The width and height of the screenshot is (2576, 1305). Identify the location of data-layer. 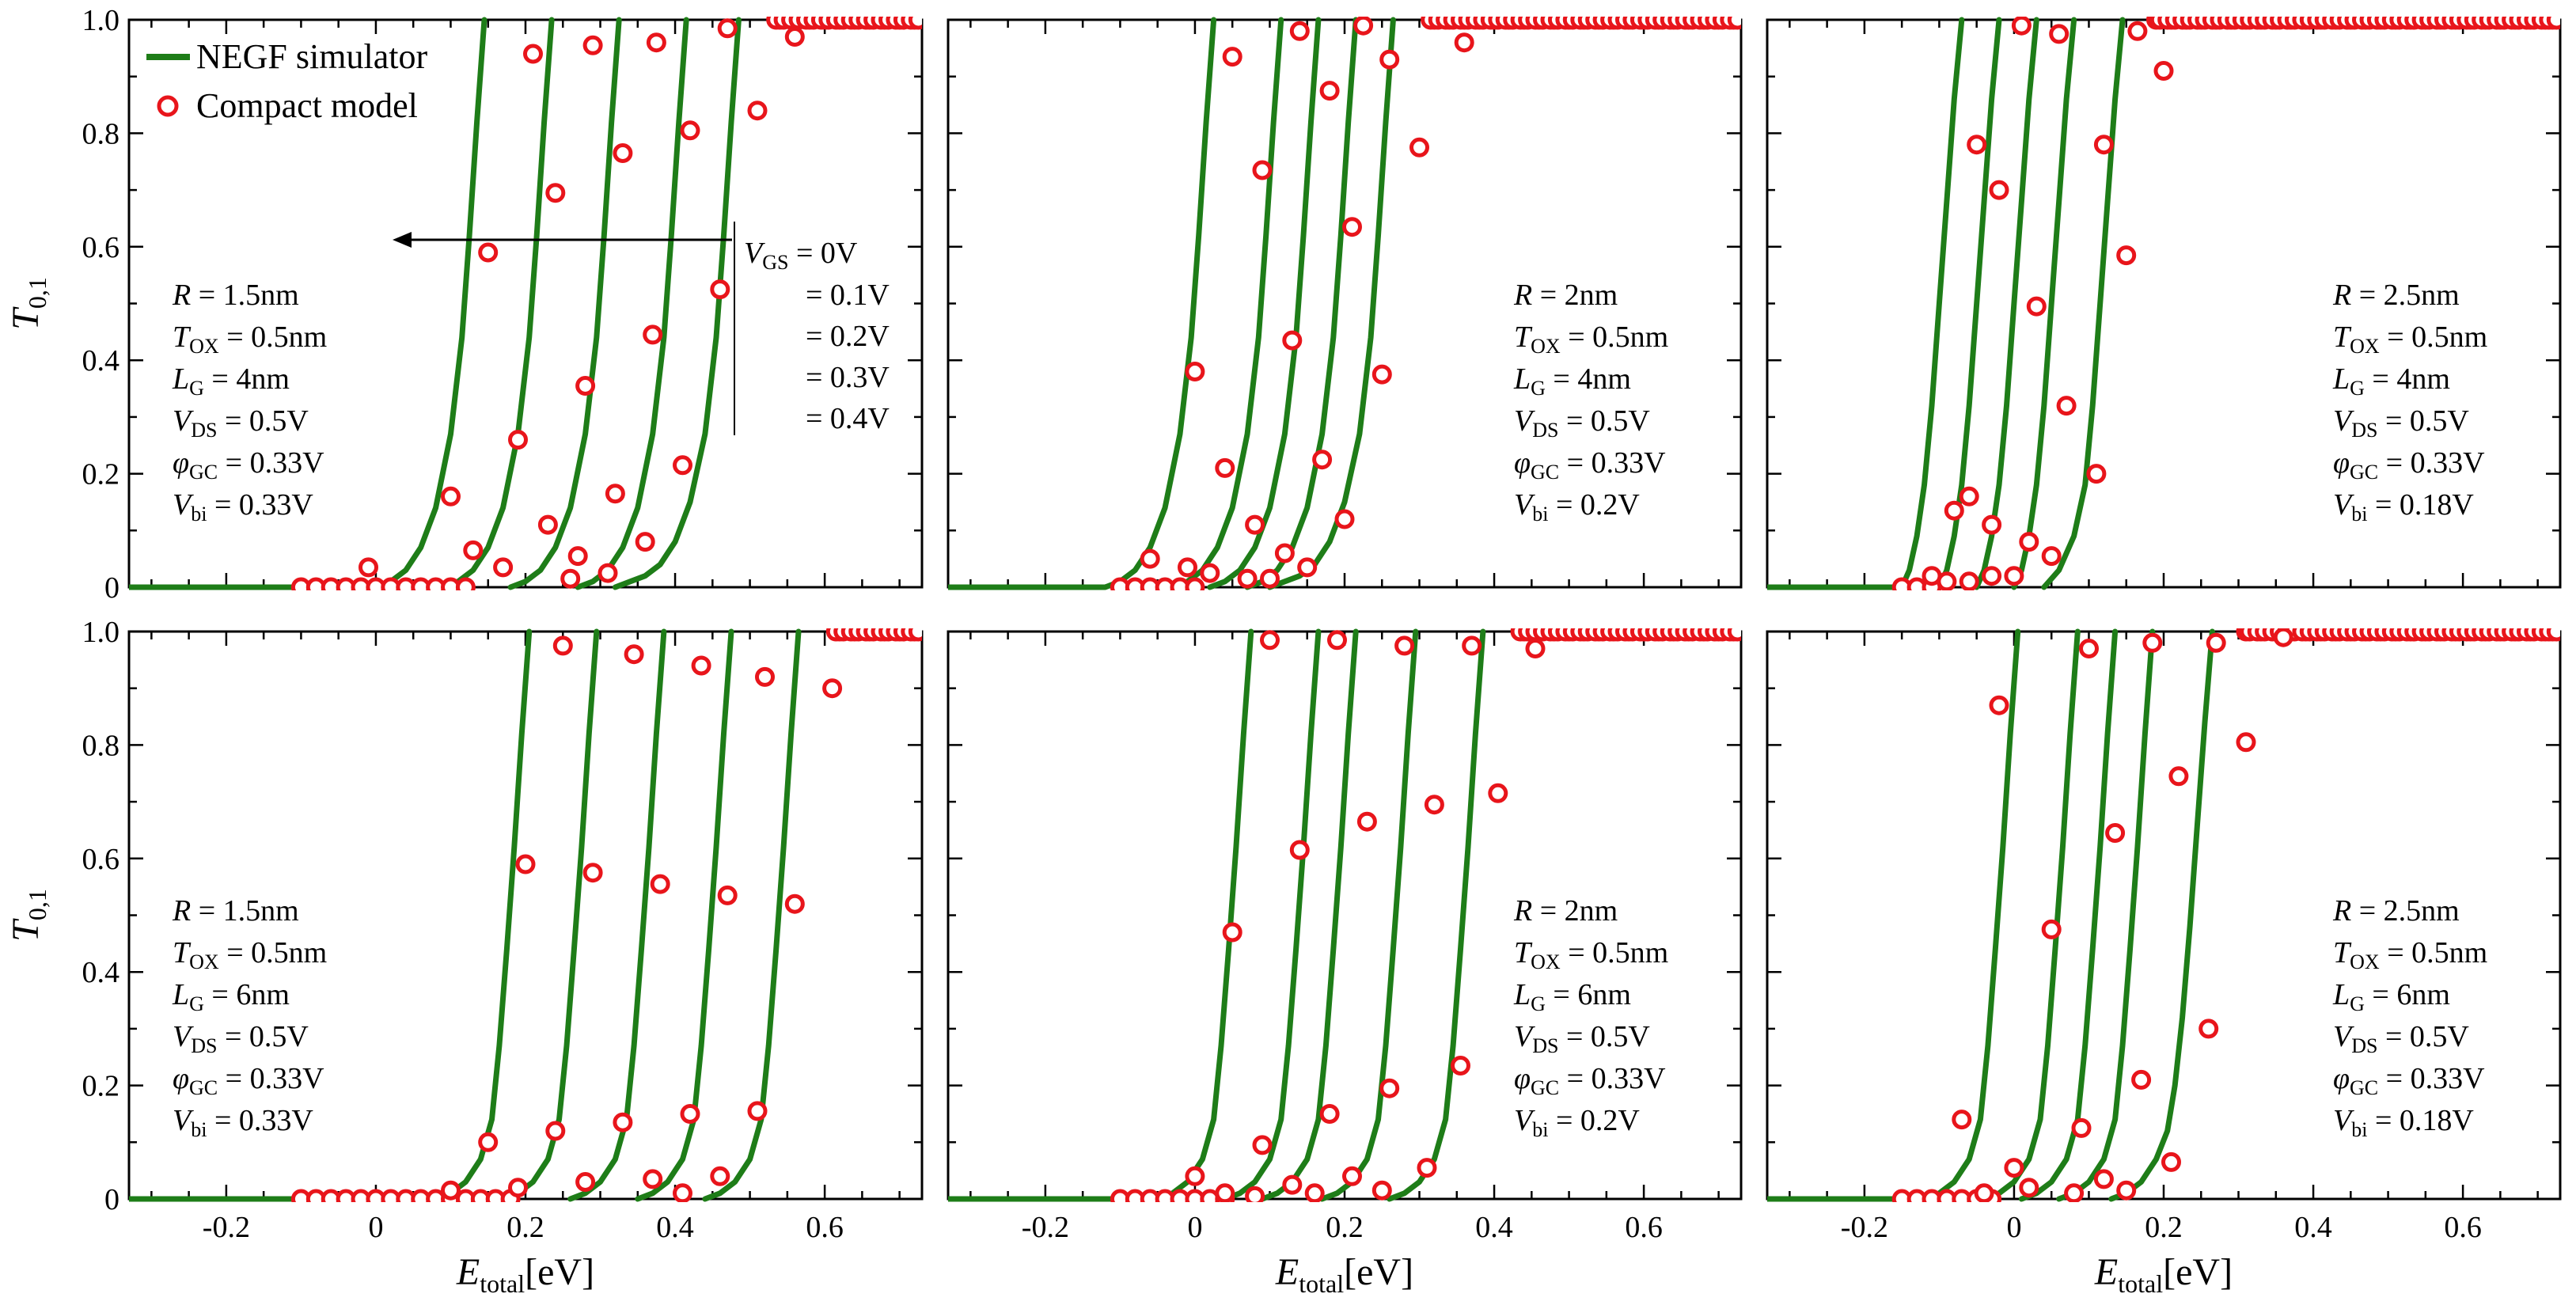
(525, 915).